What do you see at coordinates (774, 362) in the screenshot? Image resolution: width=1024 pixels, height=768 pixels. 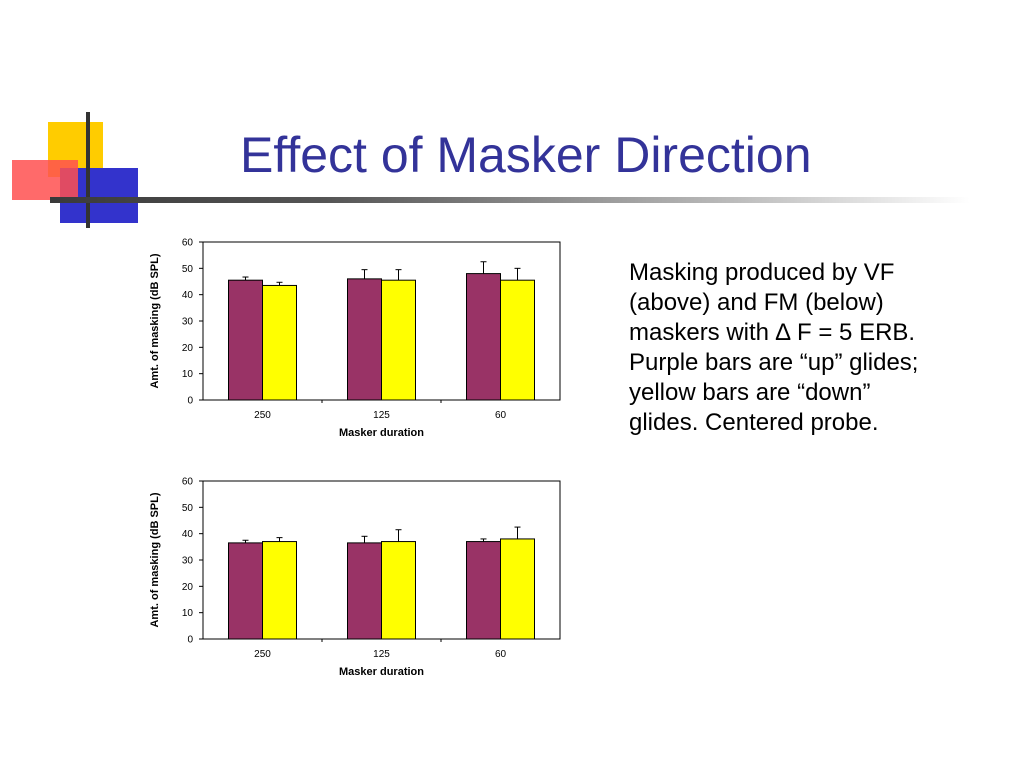 I see `description-line: Purple bars are “up” glides;` at bounding box center [774, 362].